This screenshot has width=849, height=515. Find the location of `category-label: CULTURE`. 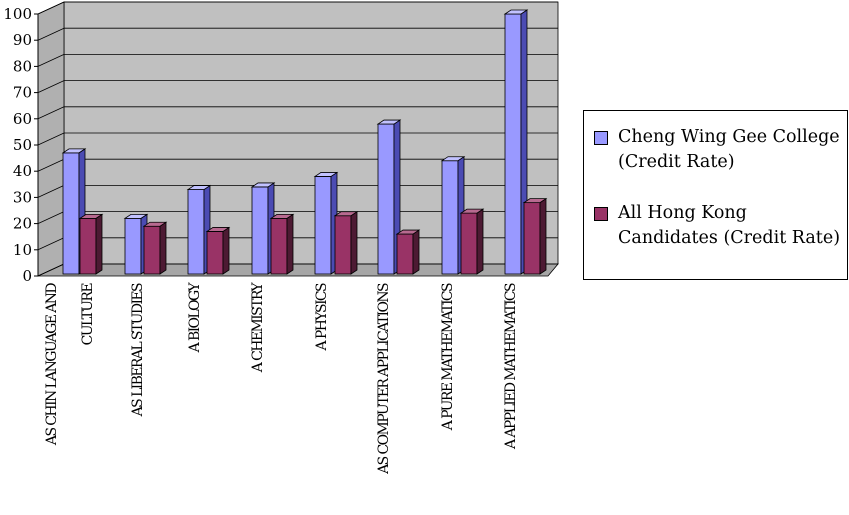

category-label: CULTURE is located at coordinates (88, 314).